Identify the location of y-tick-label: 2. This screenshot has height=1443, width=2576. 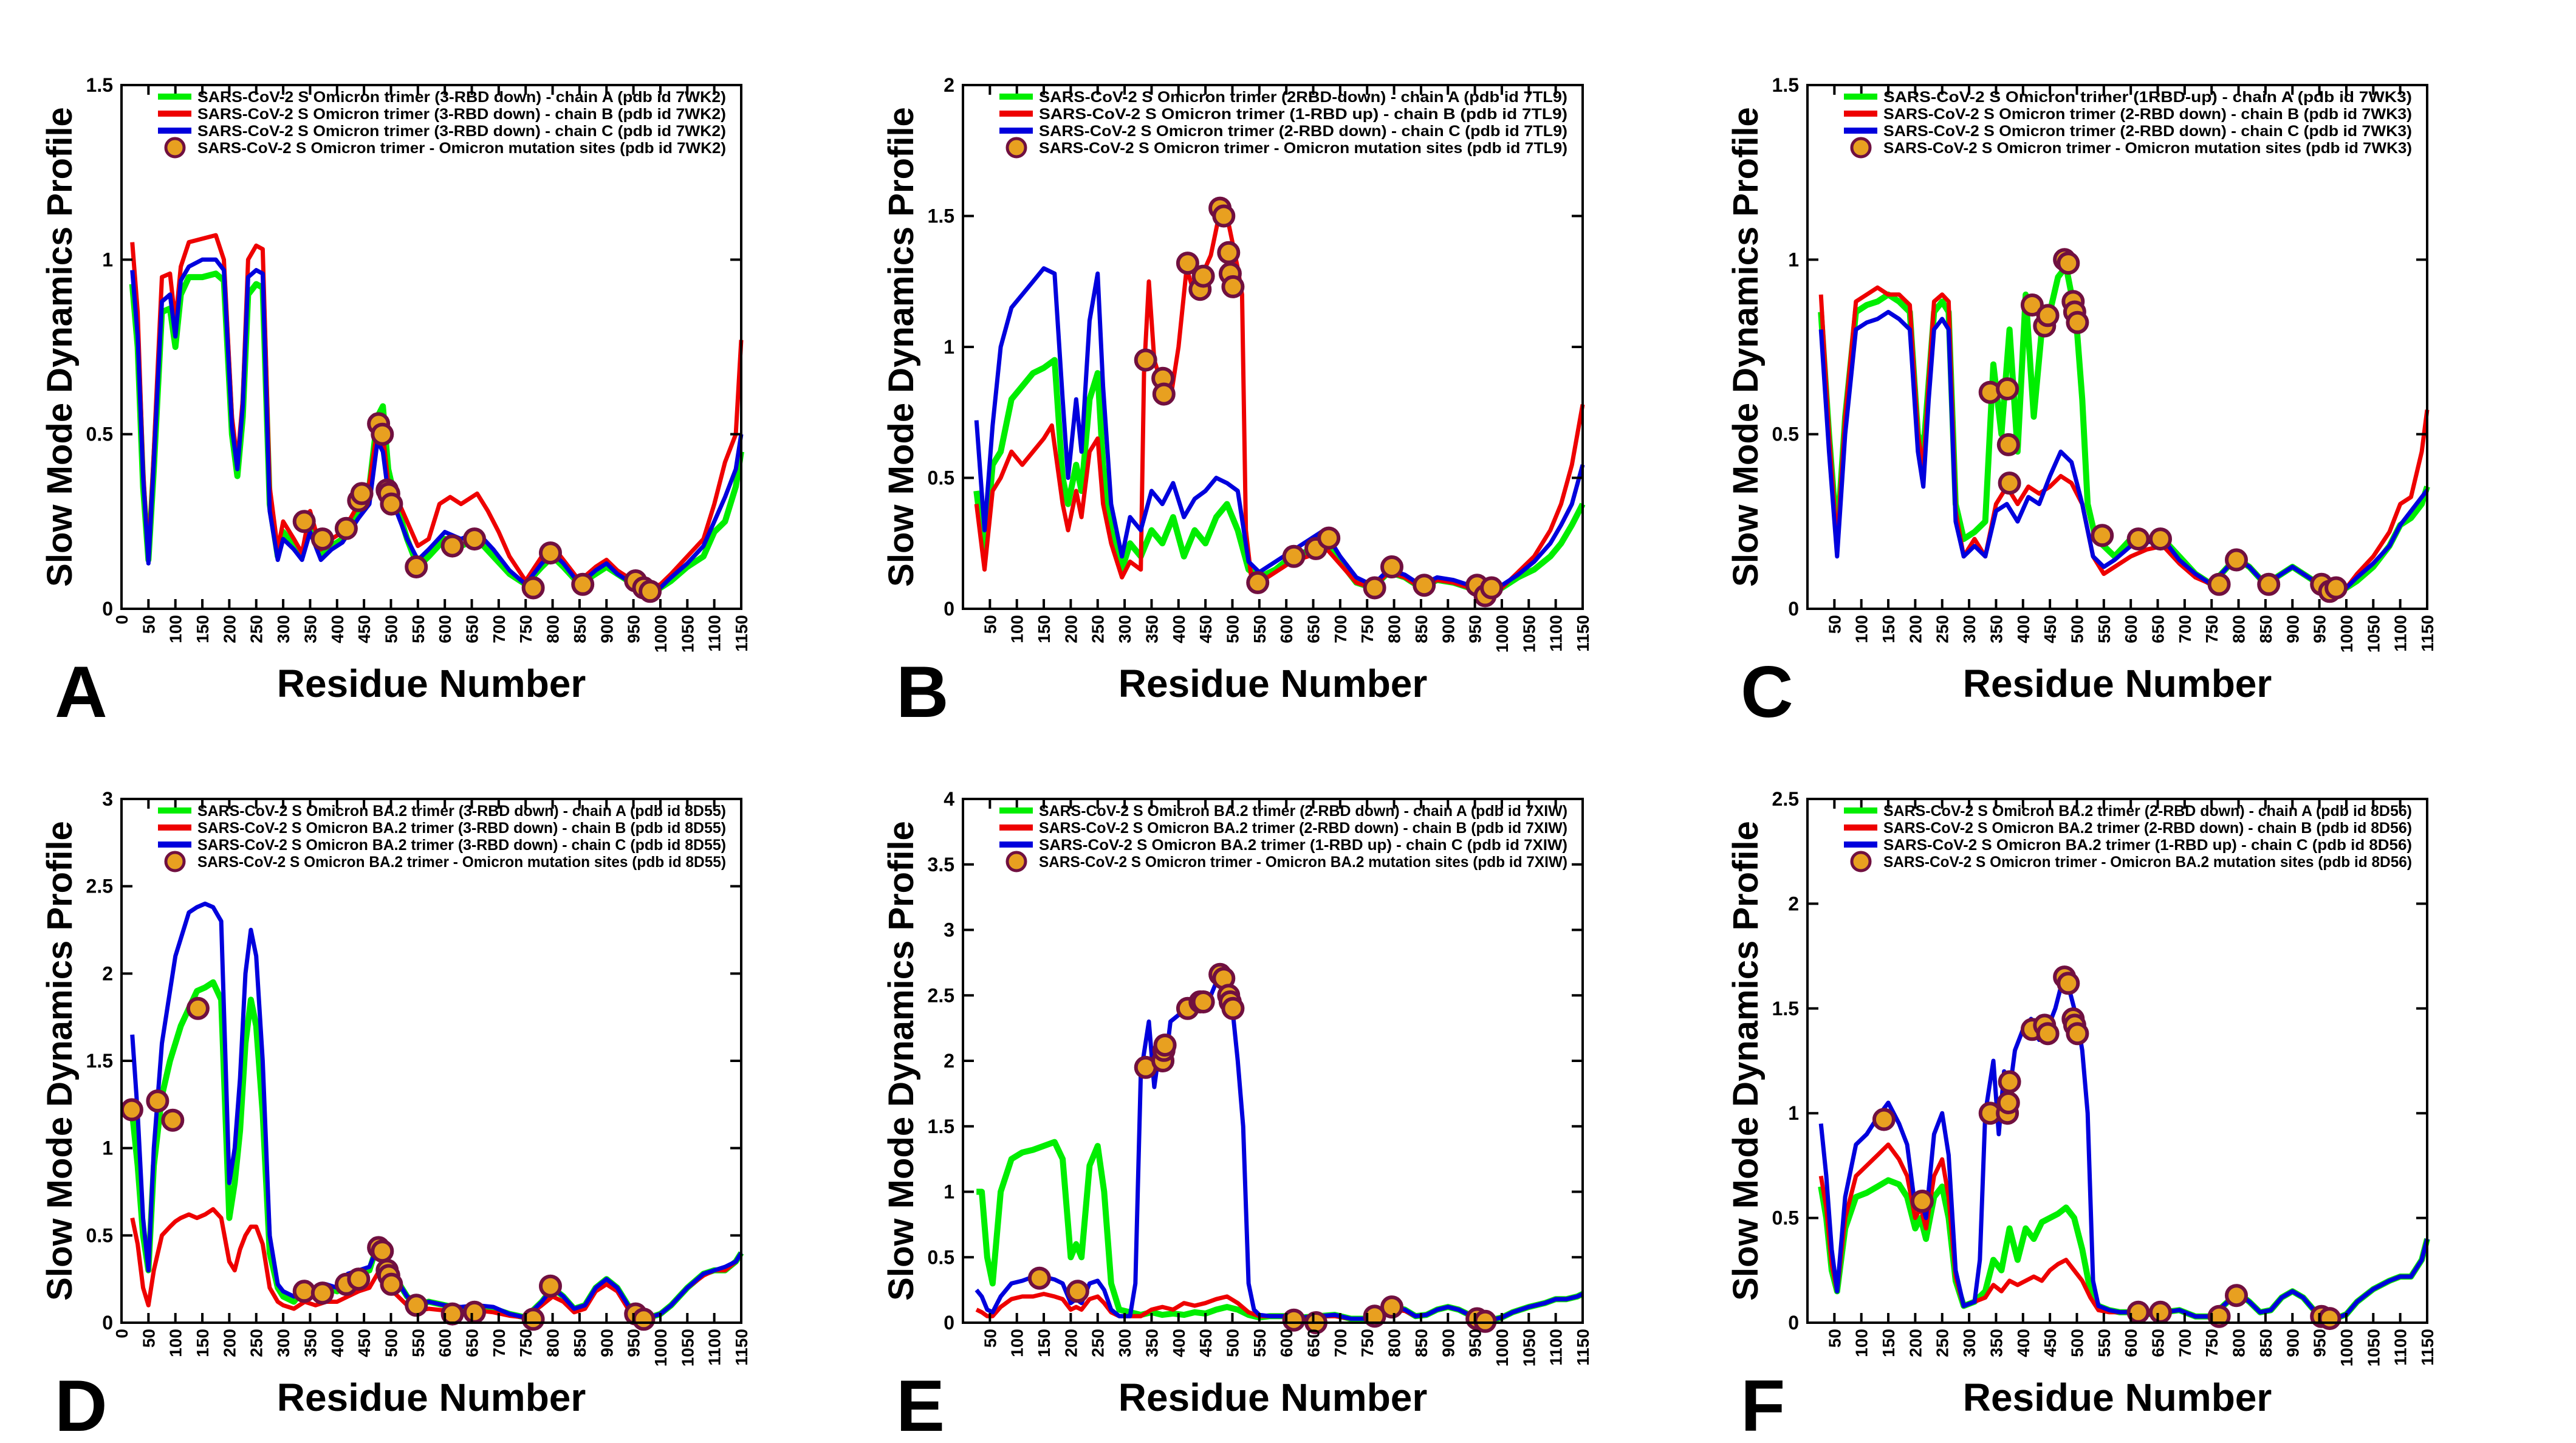
(949, 85).